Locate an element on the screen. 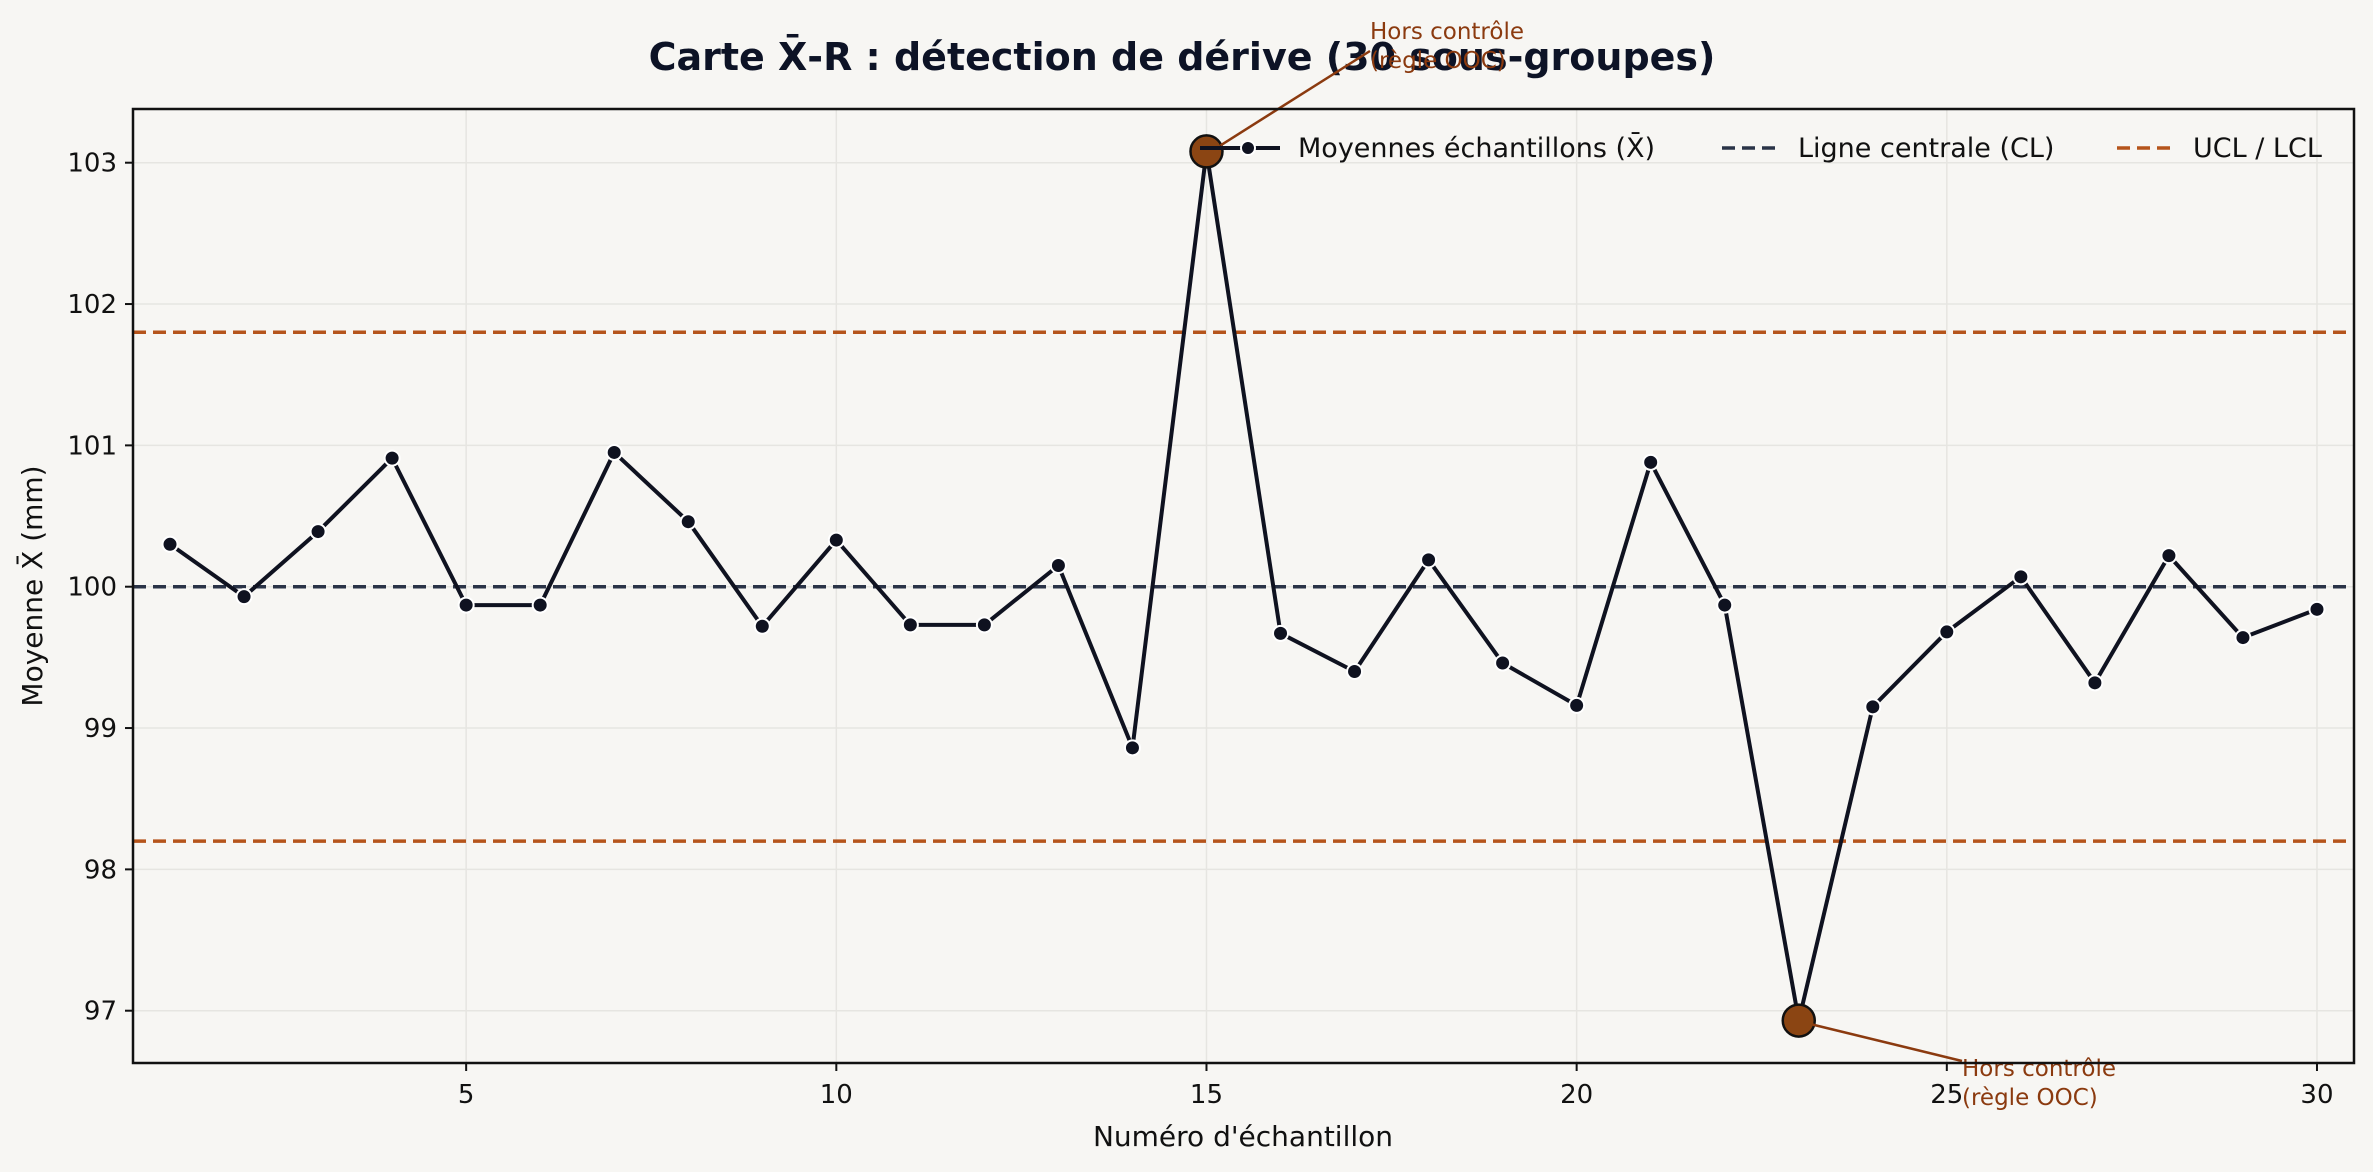  legend-label-limits: UCL / LCL is located at coordinates (2257, 148).